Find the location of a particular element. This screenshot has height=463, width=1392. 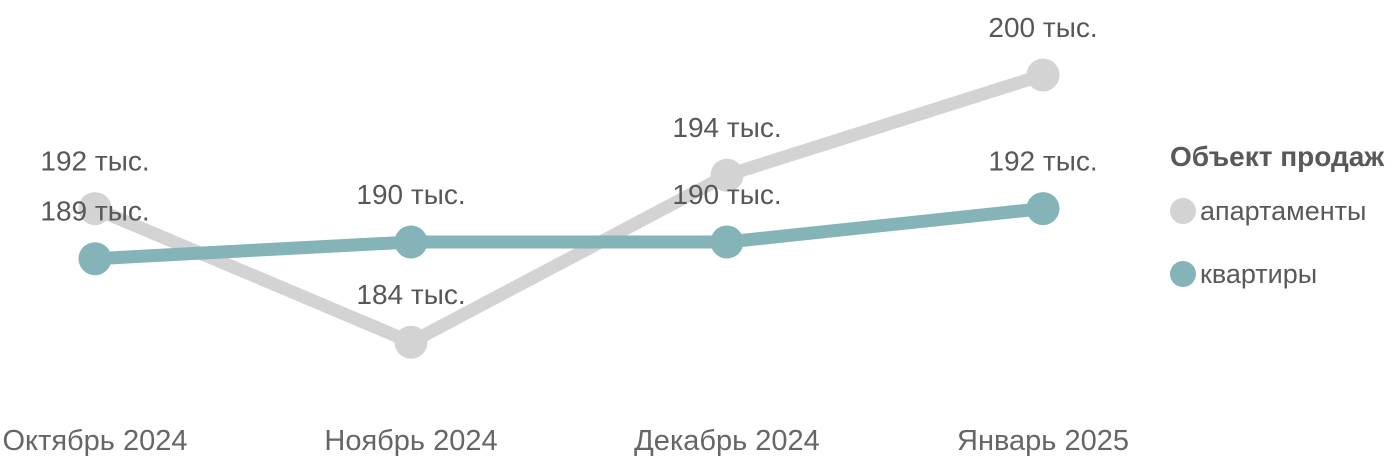

legend-item-apartments: апартаменты is located at coordinates (1280, 211).